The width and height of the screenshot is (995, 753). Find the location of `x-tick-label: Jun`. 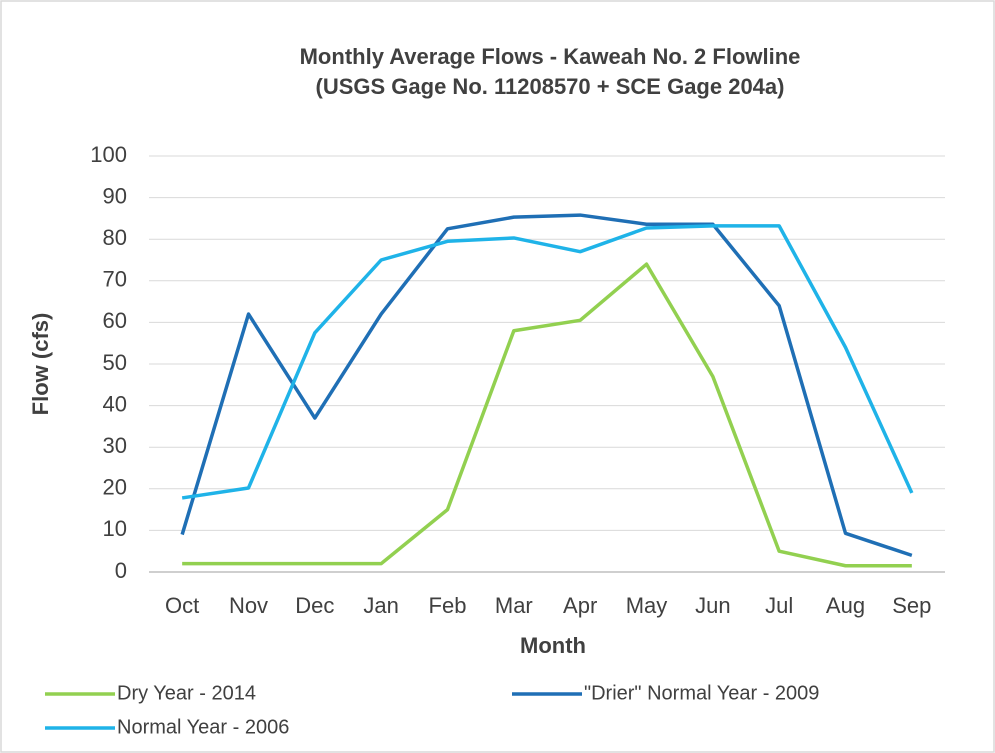

x-tick-label: Jun is located at coordinates (712, 605).